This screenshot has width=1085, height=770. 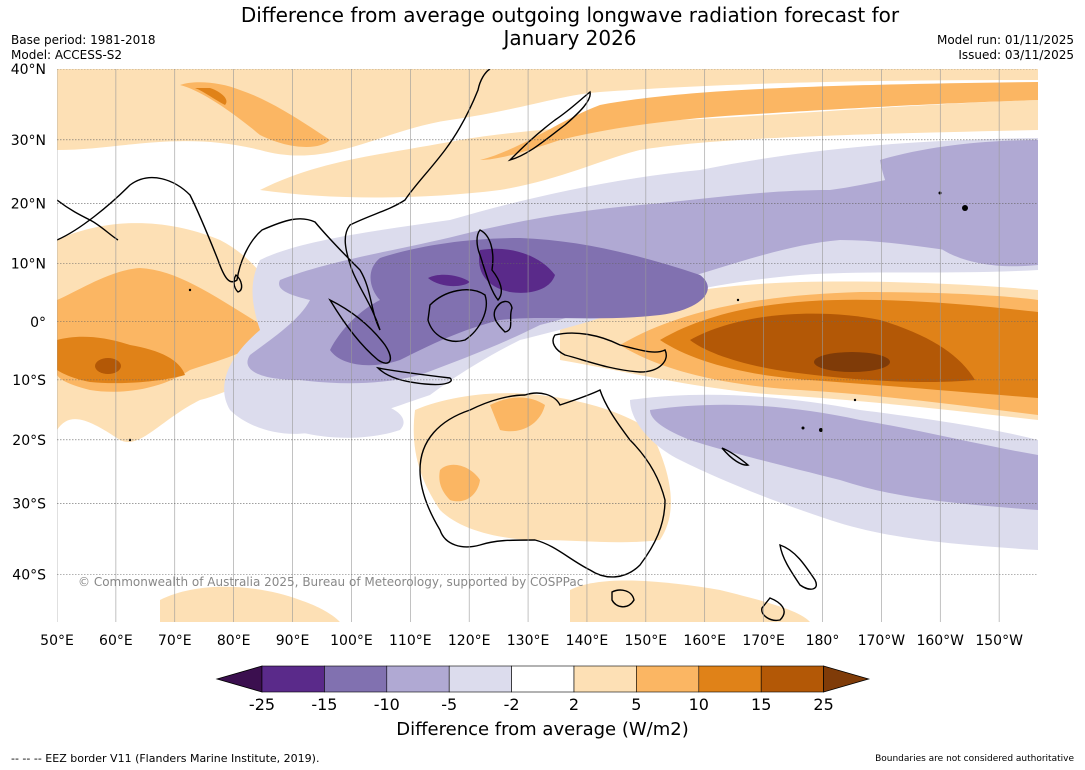 I want to click on positive-australia-north, so click(x=517, y=414).